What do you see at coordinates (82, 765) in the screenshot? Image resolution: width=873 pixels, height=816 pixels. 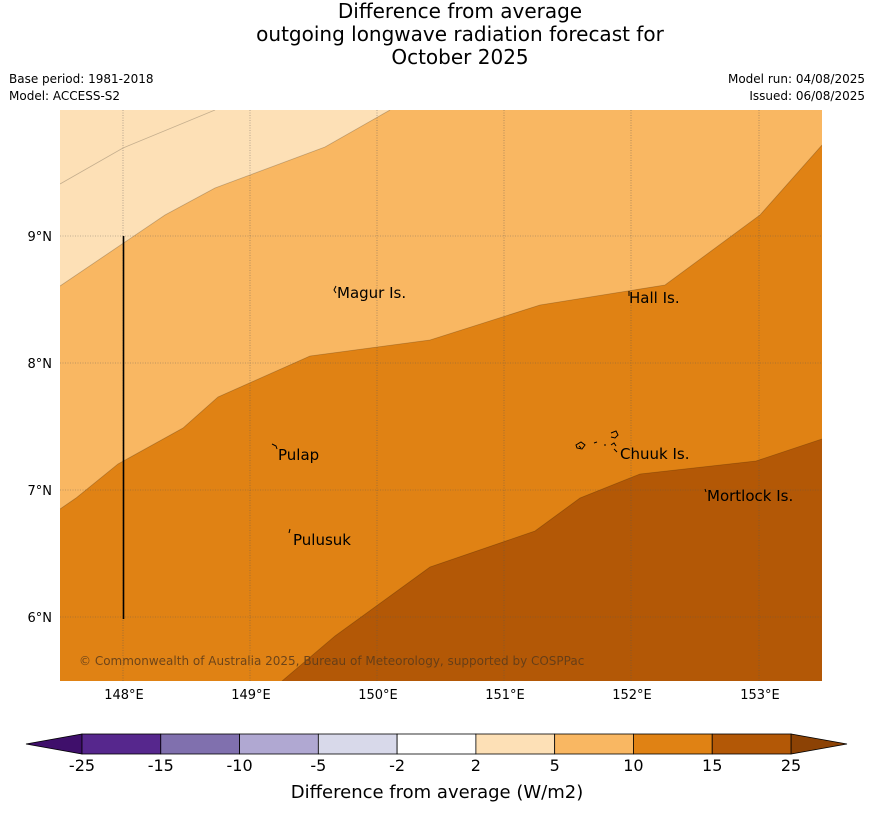 I see `colorbar-tick-label: -25` at bounding box center [82, 765].